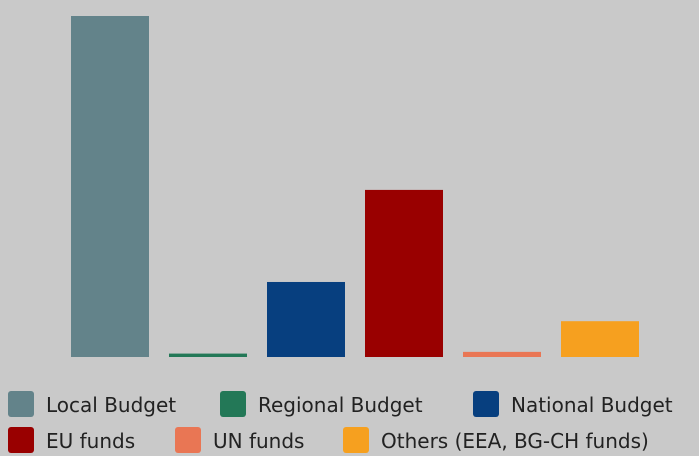  Describe the element at coordinates (356, 440) in the screenshot. I see `legend-swatch-others-eea-bg-ch-funds` at that location.